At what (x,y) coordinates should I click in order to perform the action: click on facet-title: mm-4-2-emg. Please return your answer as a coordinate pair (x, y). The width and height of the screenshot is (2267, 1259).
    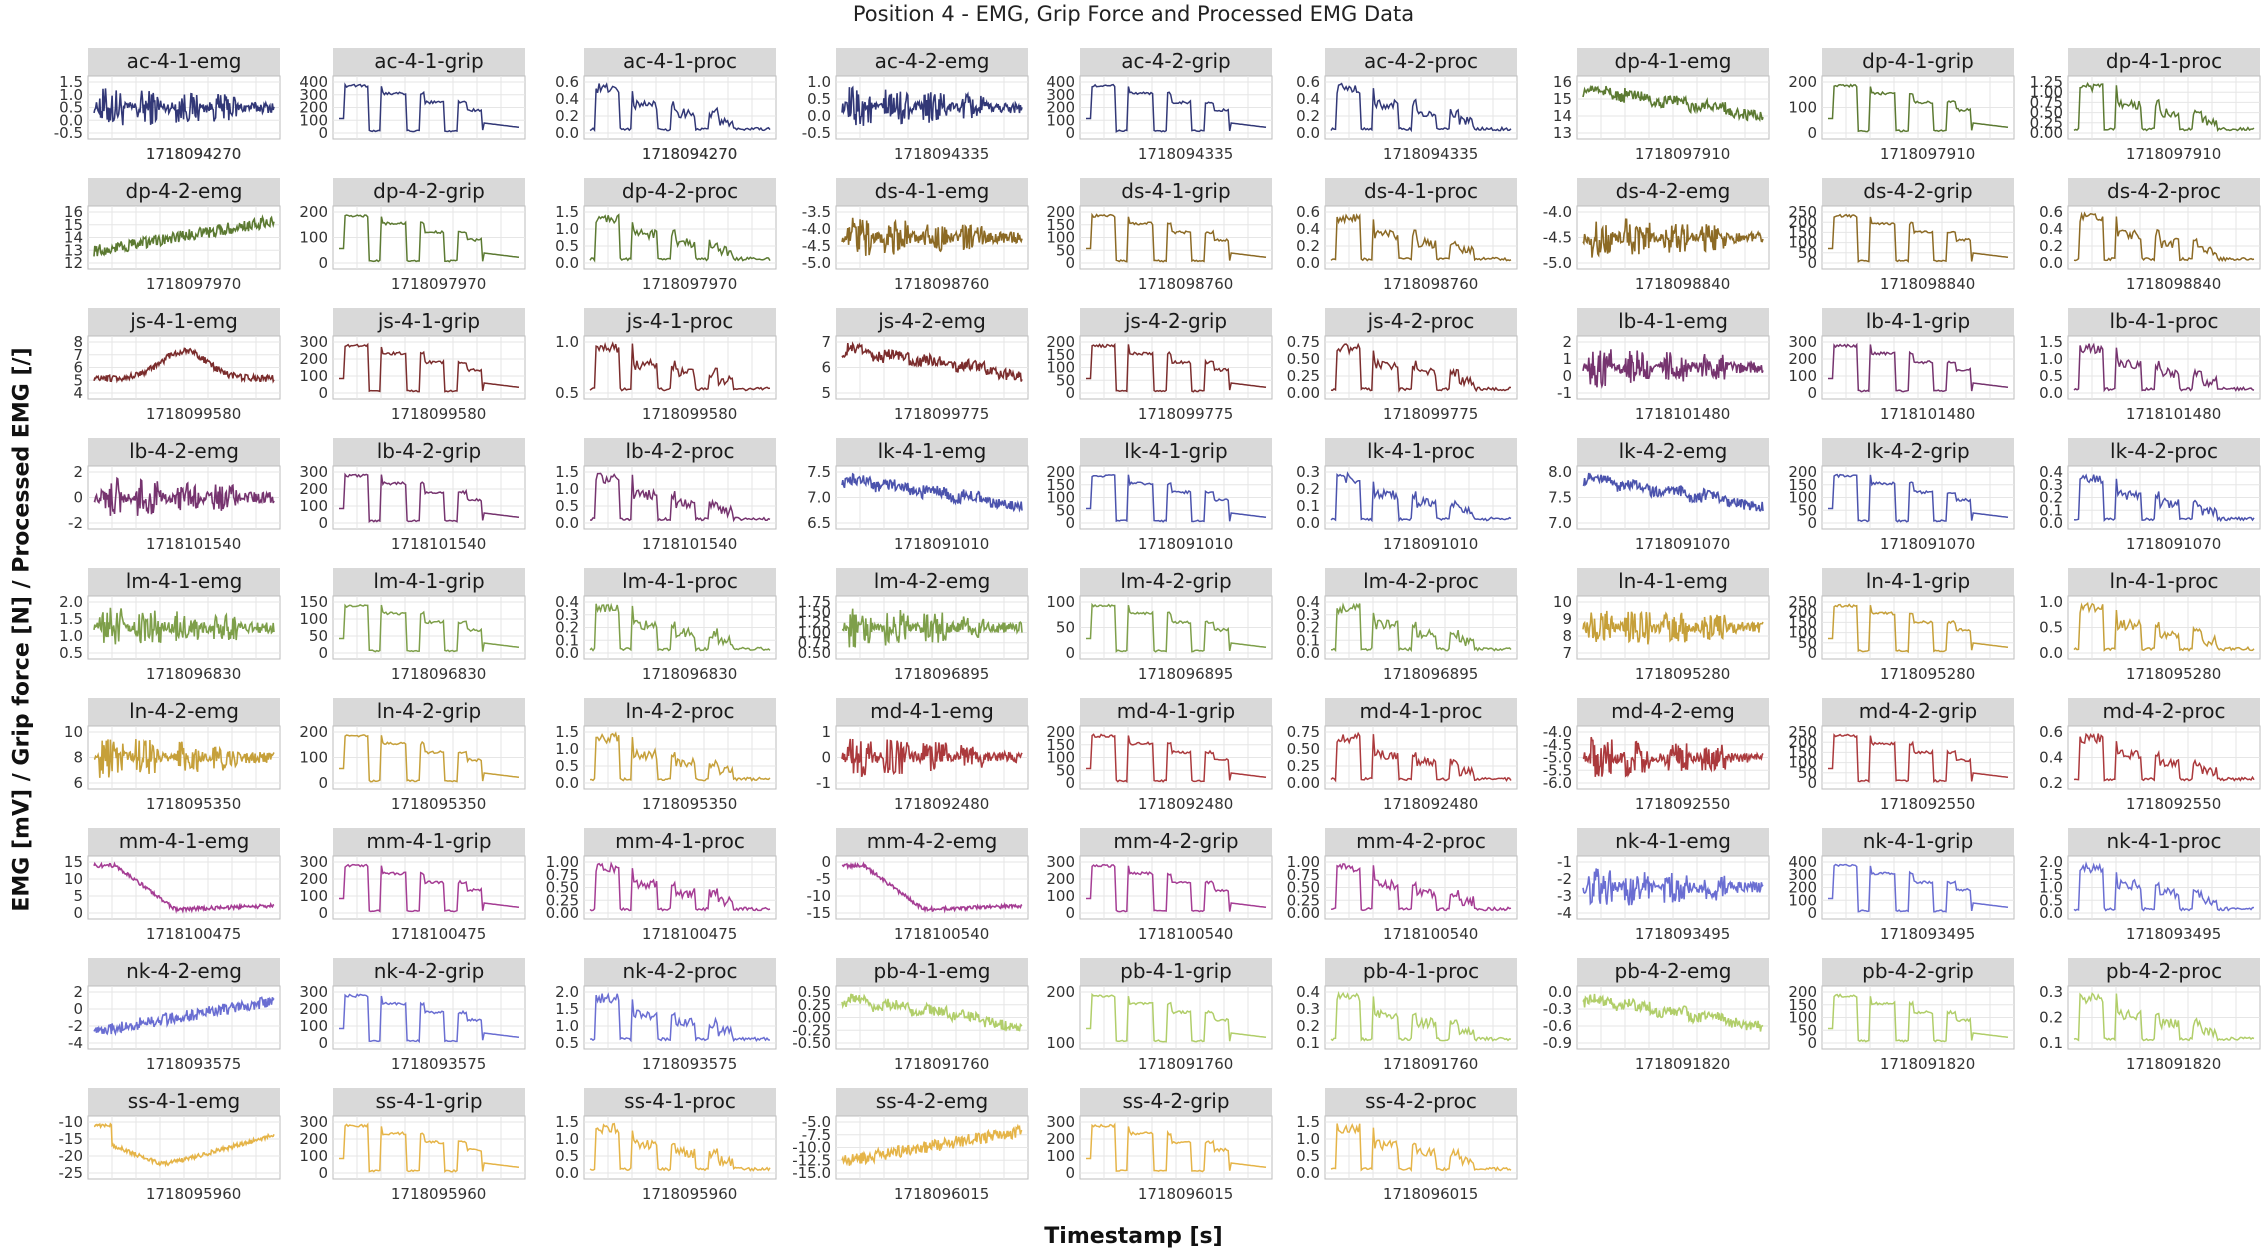
    Looking at the image, I should click on (932, 841).